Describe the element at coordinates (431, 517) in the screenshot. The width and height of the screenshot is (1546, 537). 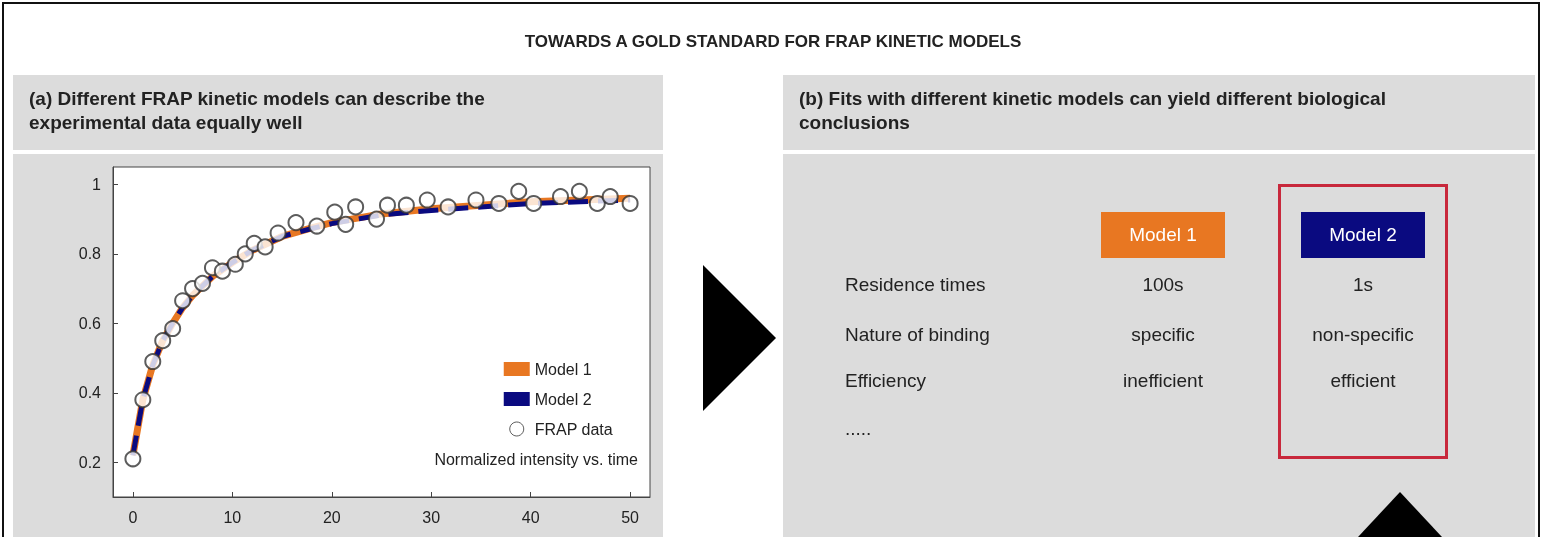
I see `x-tick-label: 30` at that location.